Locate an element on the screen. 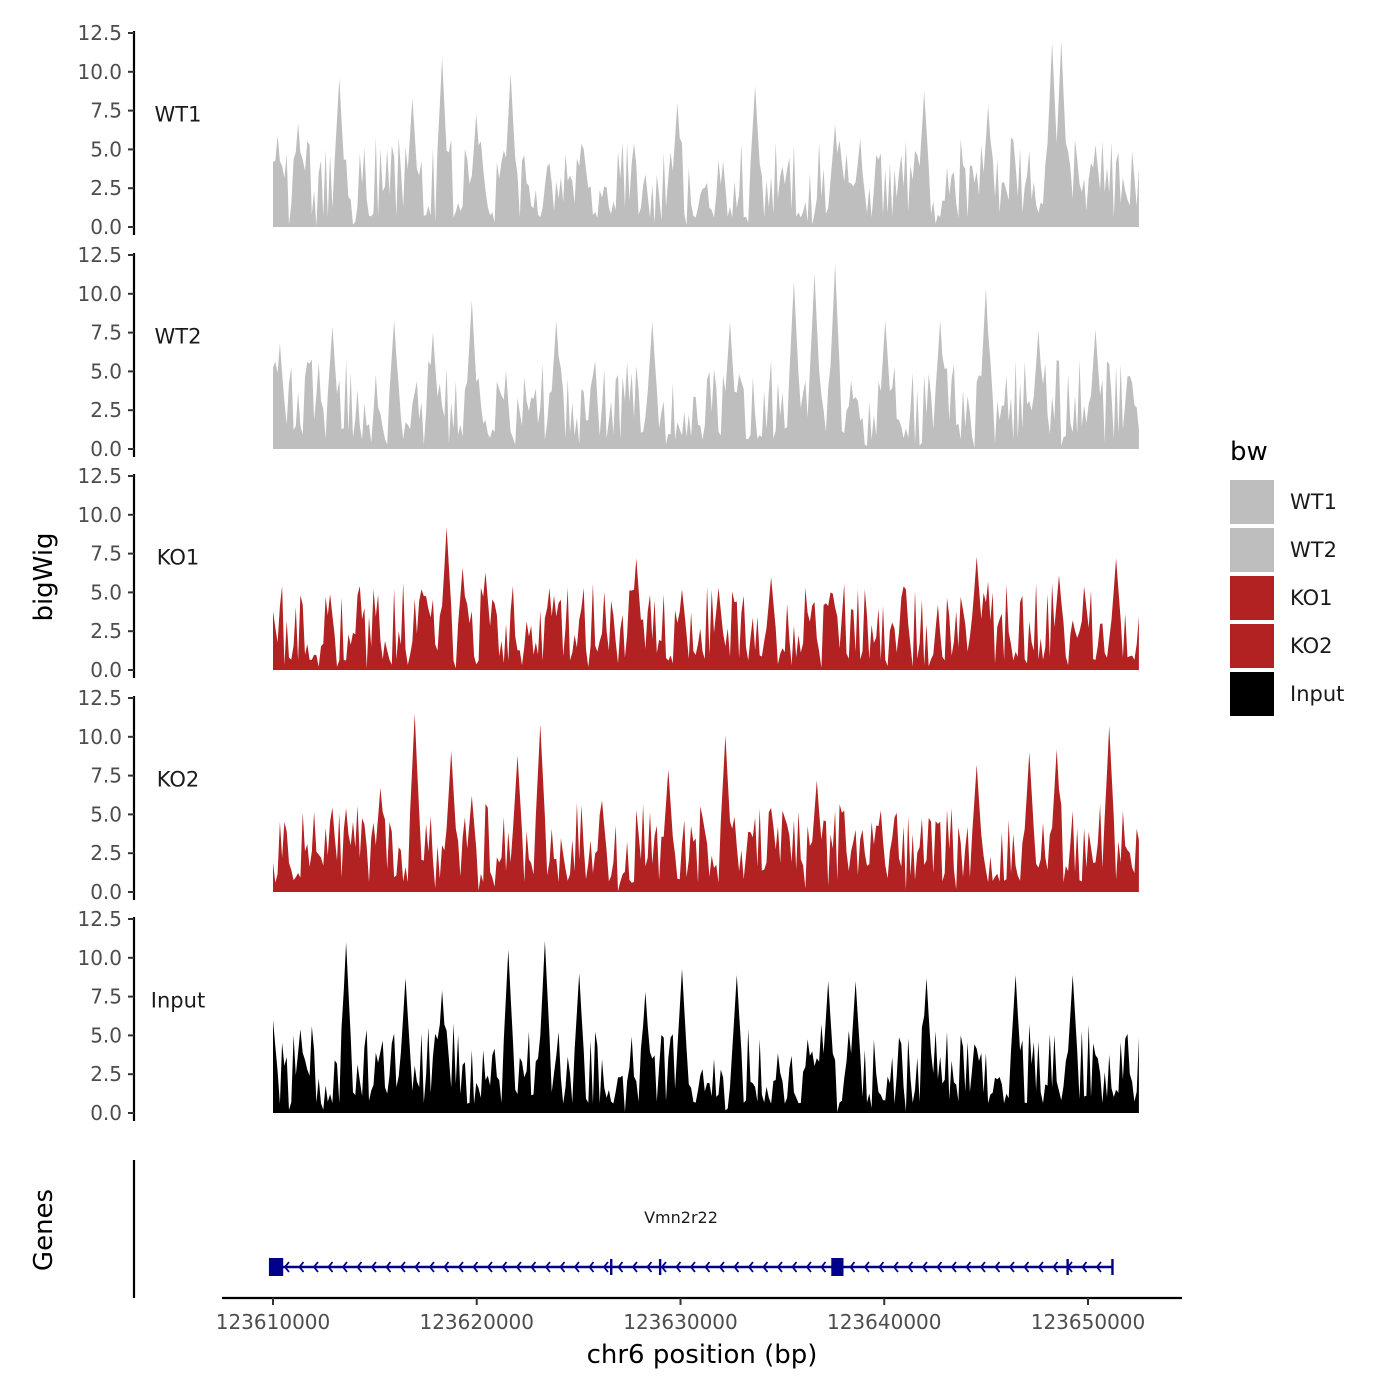 This screenshot has height=1400, width=1400. track-input: 0.0 2.5 5.0 7.5 10.0 12.5 Input is located at coordinates (608, 1016).